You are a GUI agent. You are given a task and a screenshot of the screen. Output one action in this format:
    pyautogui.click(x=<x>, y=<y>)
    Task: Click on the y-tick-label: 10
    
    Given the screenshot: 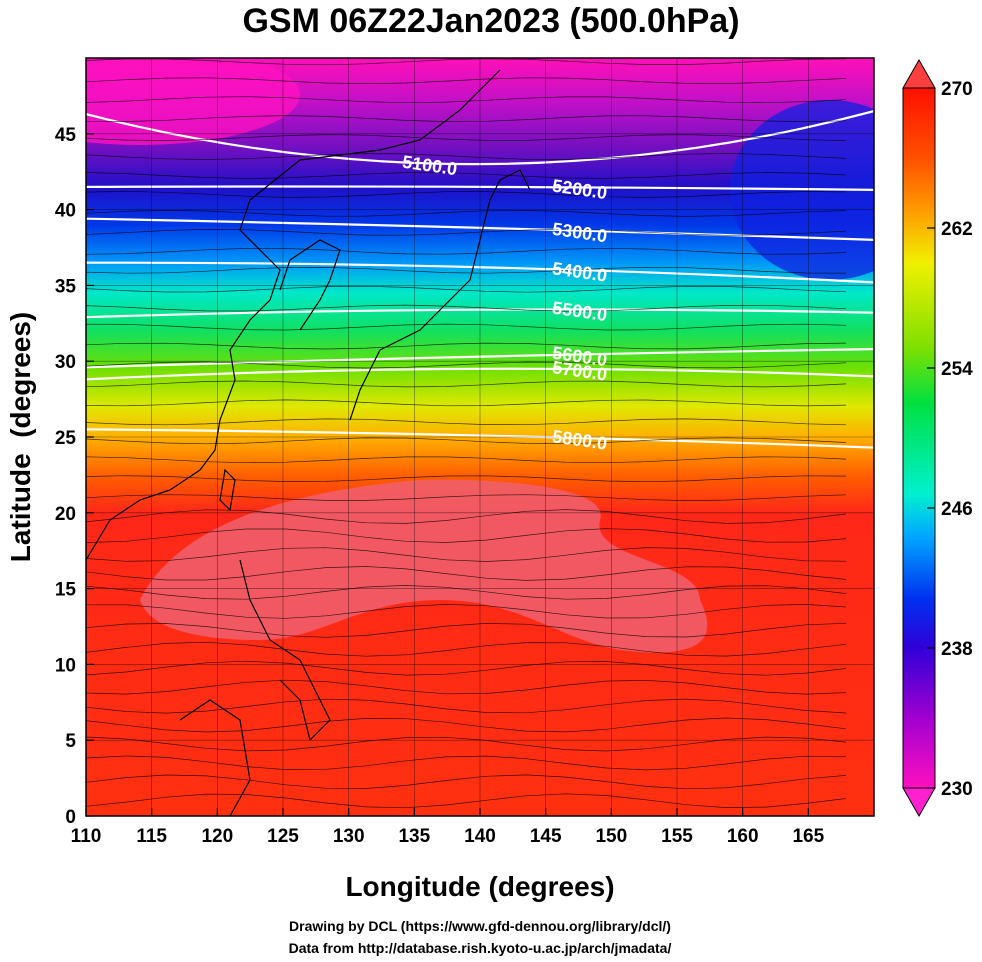 What is the action you would take?
    pyautogui.click(x=65, y=665)
    